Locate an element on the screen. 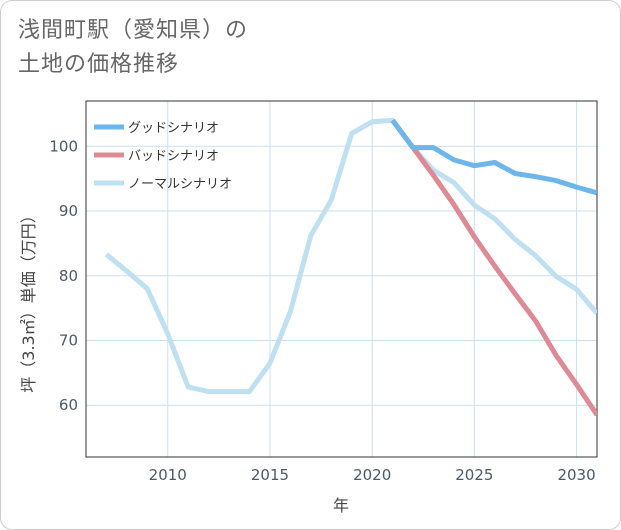 Image resolution: width=621 pixels, height=530 pixels. chart-title-line2: 土地の価格推移 is located at coordinates (99, 64).